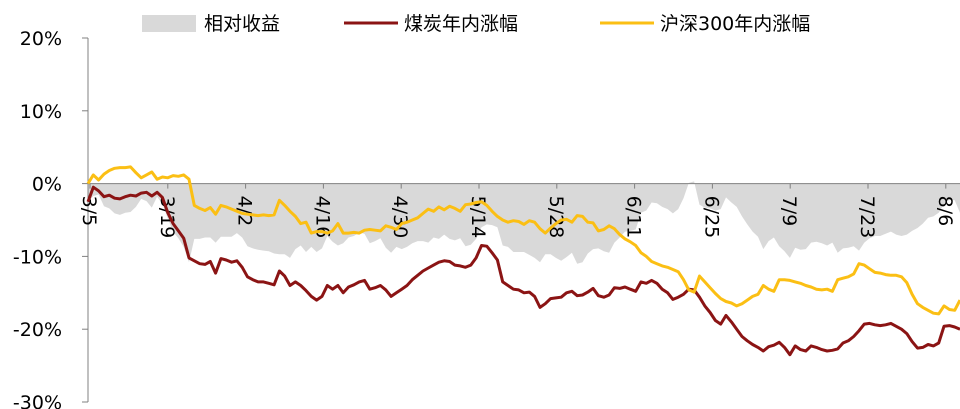 The height and width of the screenshot is (409, 960). I want to click on x-tick-label: 3/5, so click(89, 211).